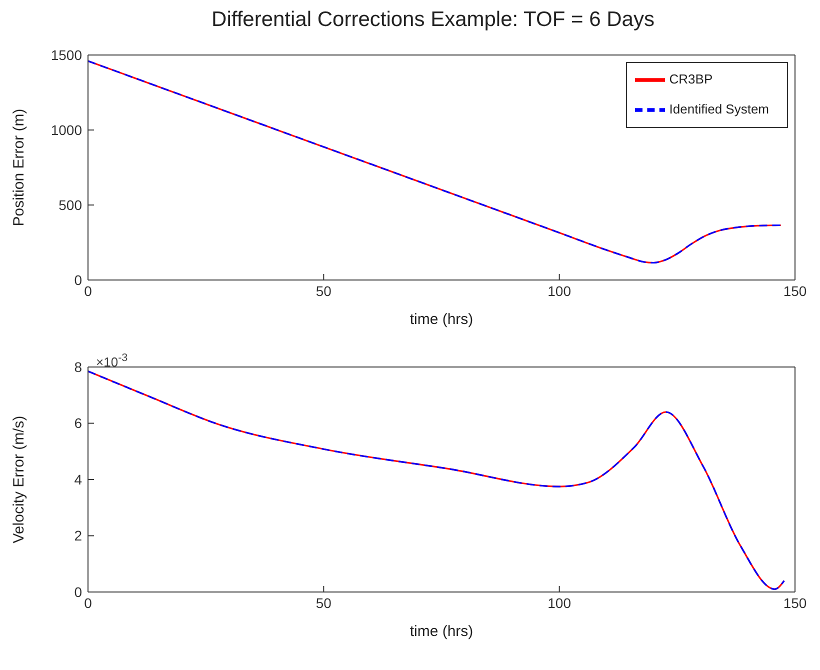 The height and width of the screenshot is (670, 820). What do you see at coordinates (112, 361) in the screenshot?
I see `annotation: ×10$^{-3}$` at bounding box center [112, 361].